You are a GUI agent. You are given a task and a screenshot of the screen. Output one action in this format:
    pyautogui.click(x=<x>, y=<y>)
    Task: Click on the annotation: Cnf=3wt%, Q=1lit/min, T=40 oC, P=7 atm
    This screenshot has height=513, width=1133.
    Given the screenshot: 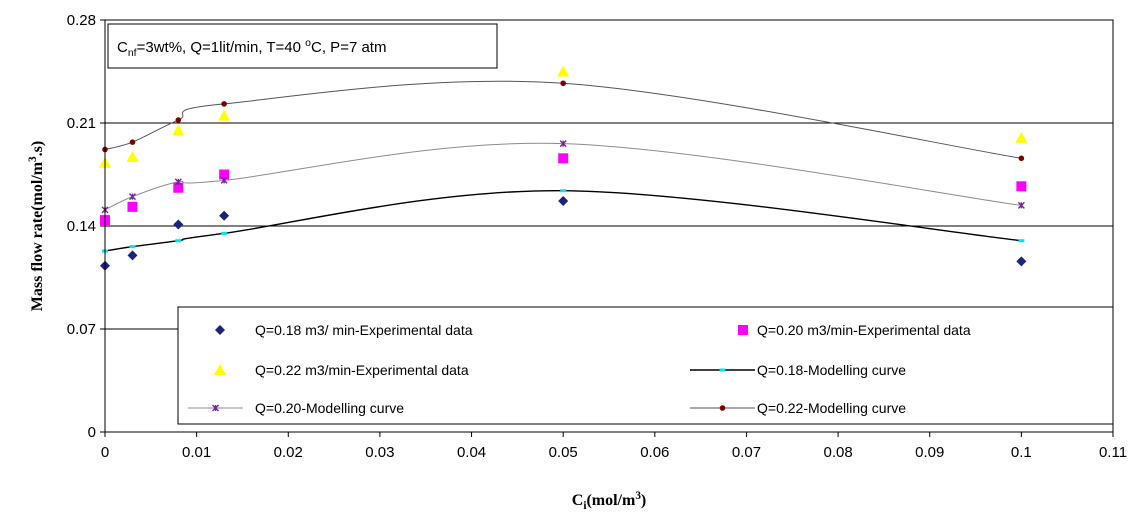 What is the action you would take?
    pyautogui.click(x=302, y=46)
    